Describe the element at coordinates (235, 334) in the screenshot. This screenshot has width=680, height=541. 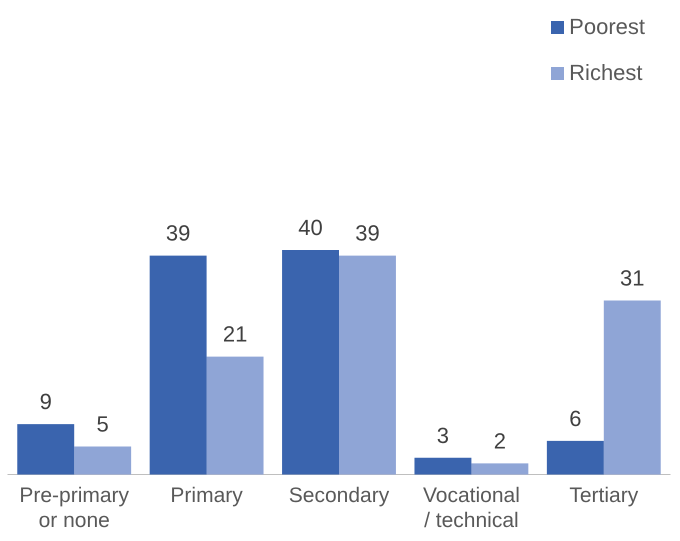
I see `data-label: 21` at that location.